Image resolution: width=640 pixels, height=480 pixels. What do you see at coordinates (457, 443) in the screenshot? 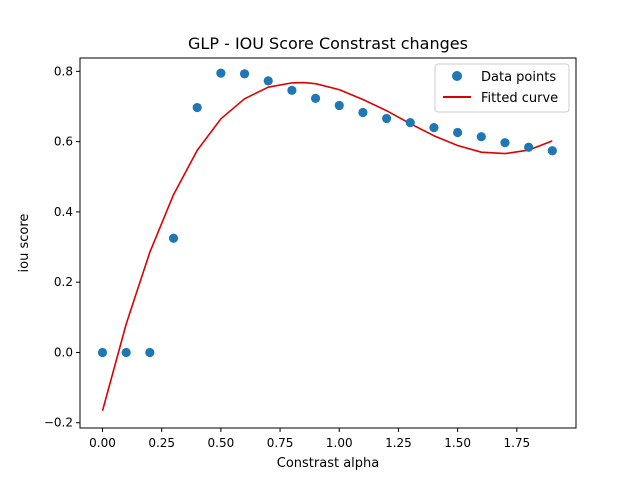
I see `x-tick-label: 1.50` at bounding box center [457, 443].